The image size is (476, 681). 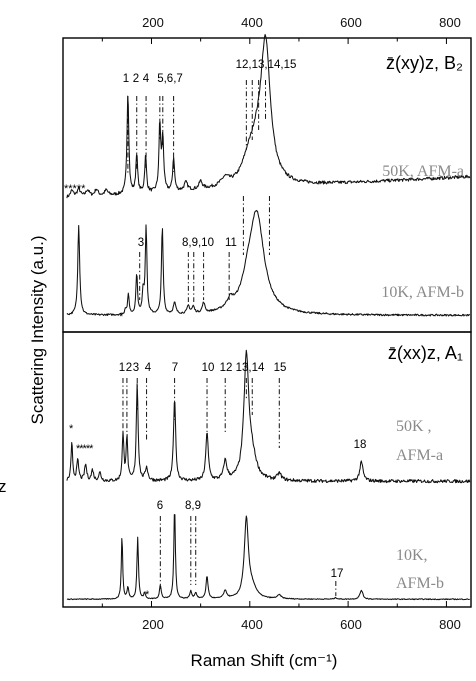 What do you see at coordinates (252, 624) in the screenshot?
I see `bottom-tick-label-400: 400` at bounding box center [252, 624].